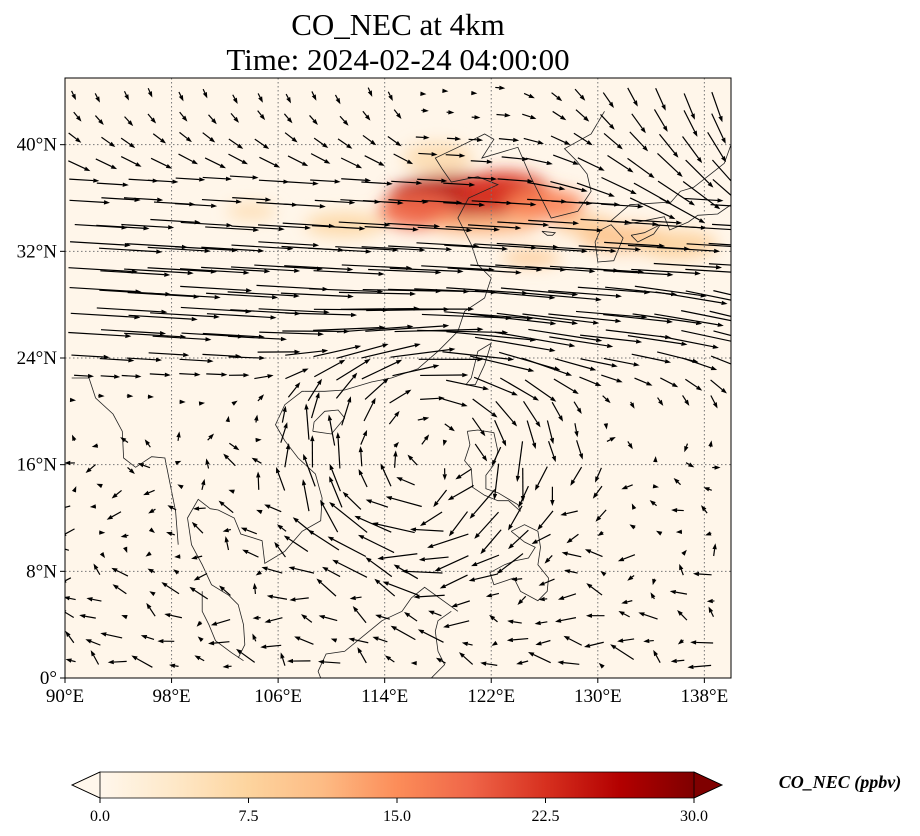 This screenshot has width=920, height=836. Describe the element at coordinates (100, 816) in the screenshot. I see `colorbar-tick-label: 0.0` at that location.